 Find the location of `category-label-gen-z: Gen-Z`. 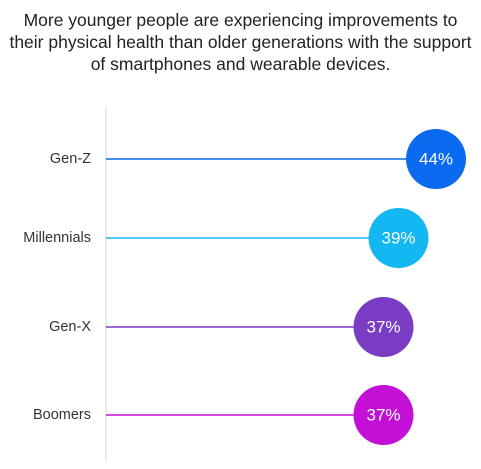

category-label-gen-z: Gen-Z is located at coordinates (70, 159).